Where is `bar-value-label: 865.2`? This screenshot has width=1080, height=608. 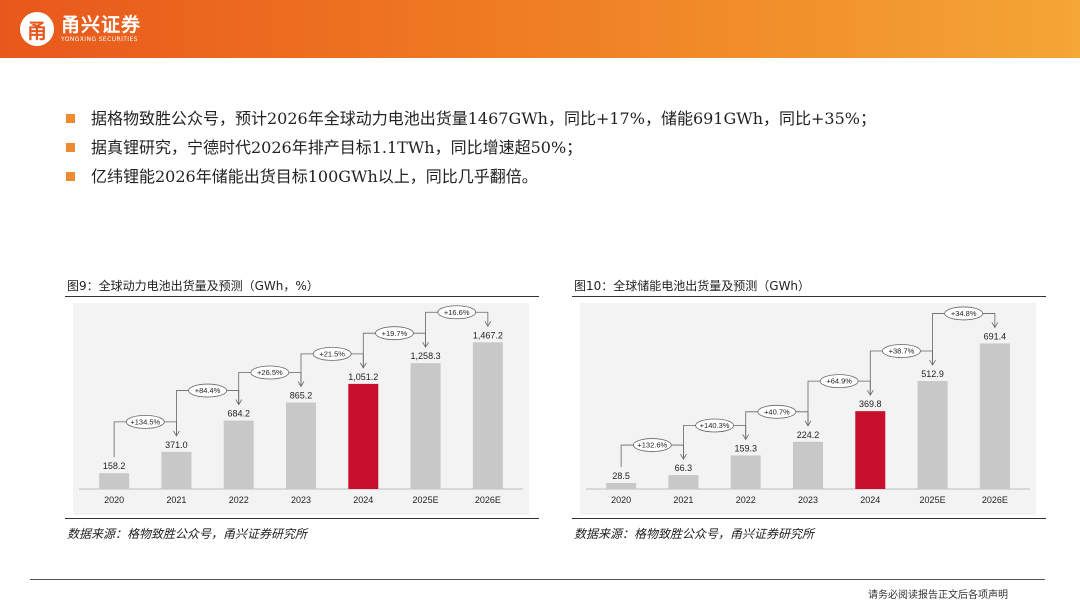 bar-value-label: 865.2 is located at coordinates (301, 395).